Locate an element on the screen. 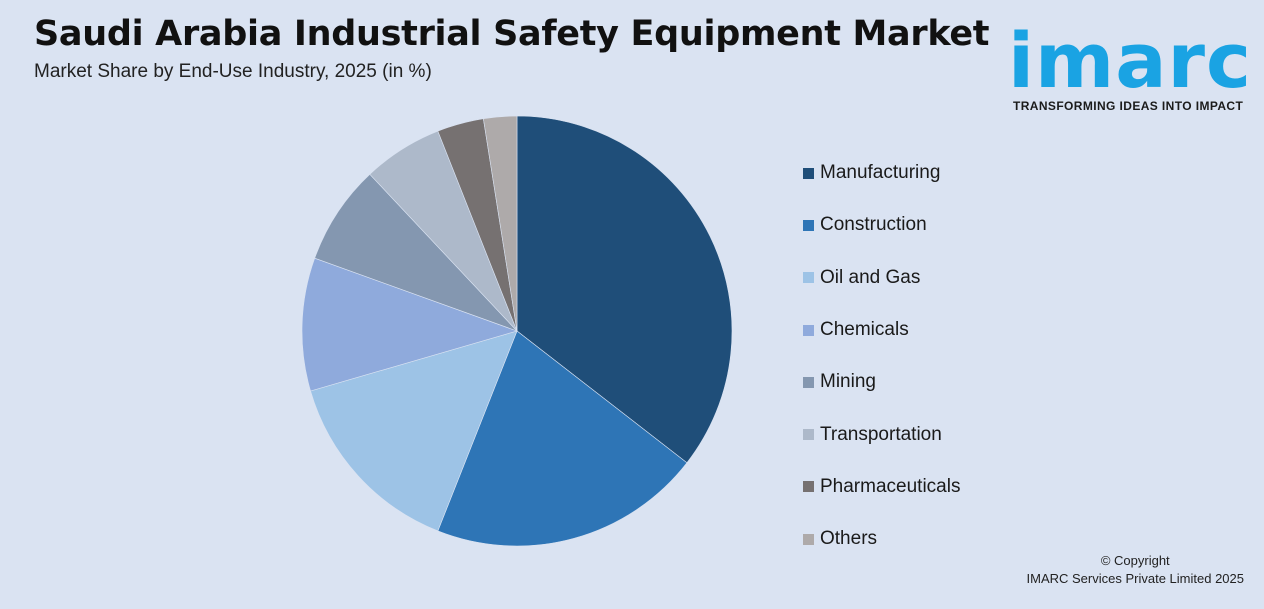 This screenshot has height=609, width=1264. legend-label: Oil and Gas is located at coordinates (870, 277).